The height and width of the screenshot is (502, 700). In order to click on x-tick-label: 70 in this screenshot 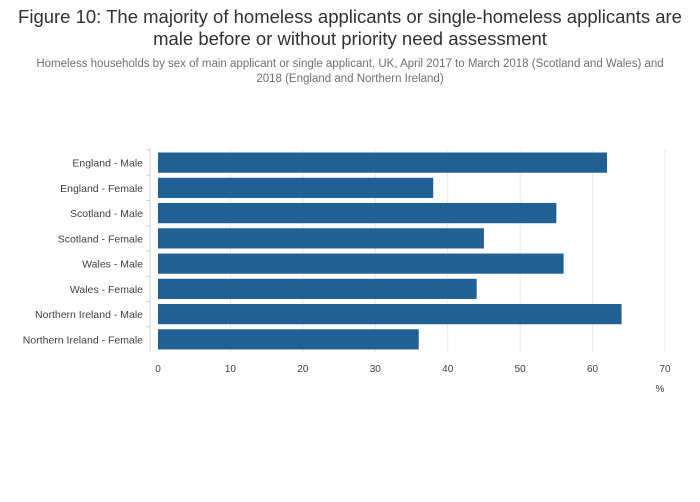, I will do `click(665, 369)`.